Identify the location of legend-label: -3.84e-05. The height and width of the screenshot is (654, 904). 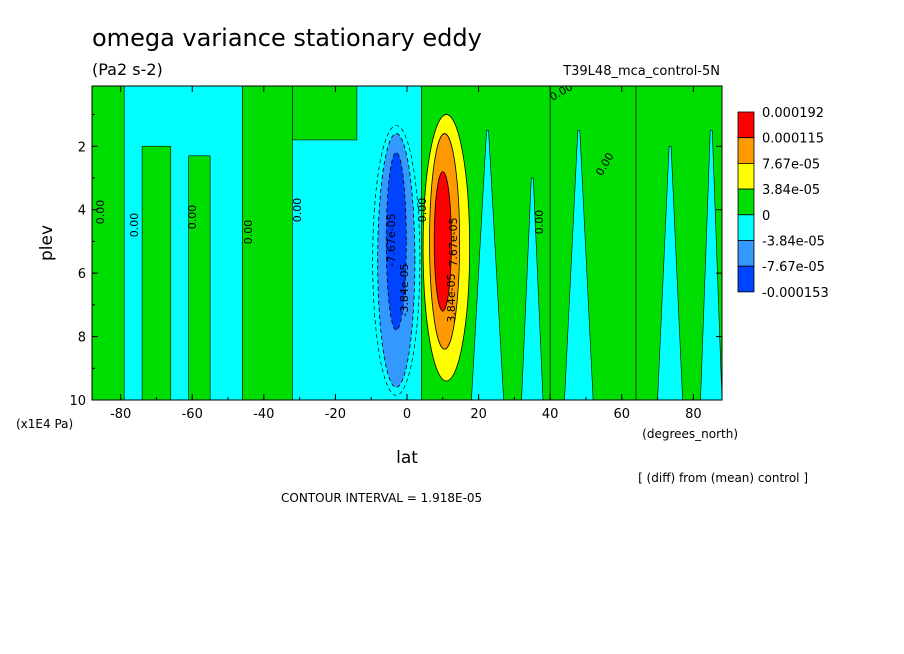
(793, 242).